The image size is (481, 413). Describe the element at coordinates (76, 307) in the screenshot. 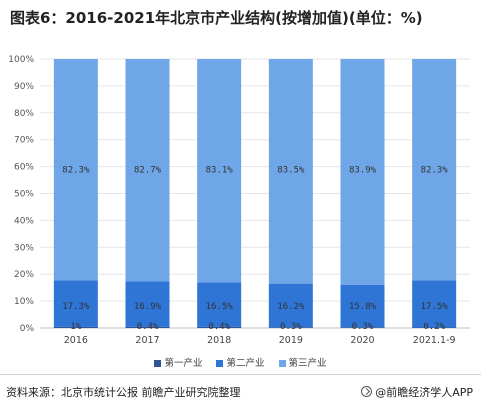

I see `data-label: 17.3%` at that location.